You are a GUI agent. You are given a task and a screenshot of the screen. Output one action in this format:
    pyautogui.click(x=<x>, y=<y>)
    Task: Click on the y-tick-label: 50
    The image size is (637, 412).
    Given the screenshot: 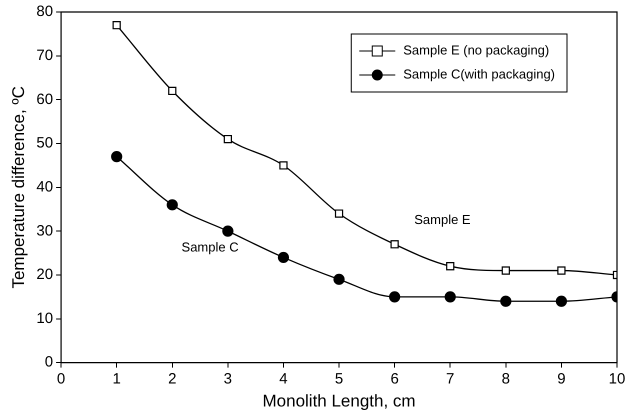 What is the action you would take?
    pyautogui.click(x=45, y=143)
    